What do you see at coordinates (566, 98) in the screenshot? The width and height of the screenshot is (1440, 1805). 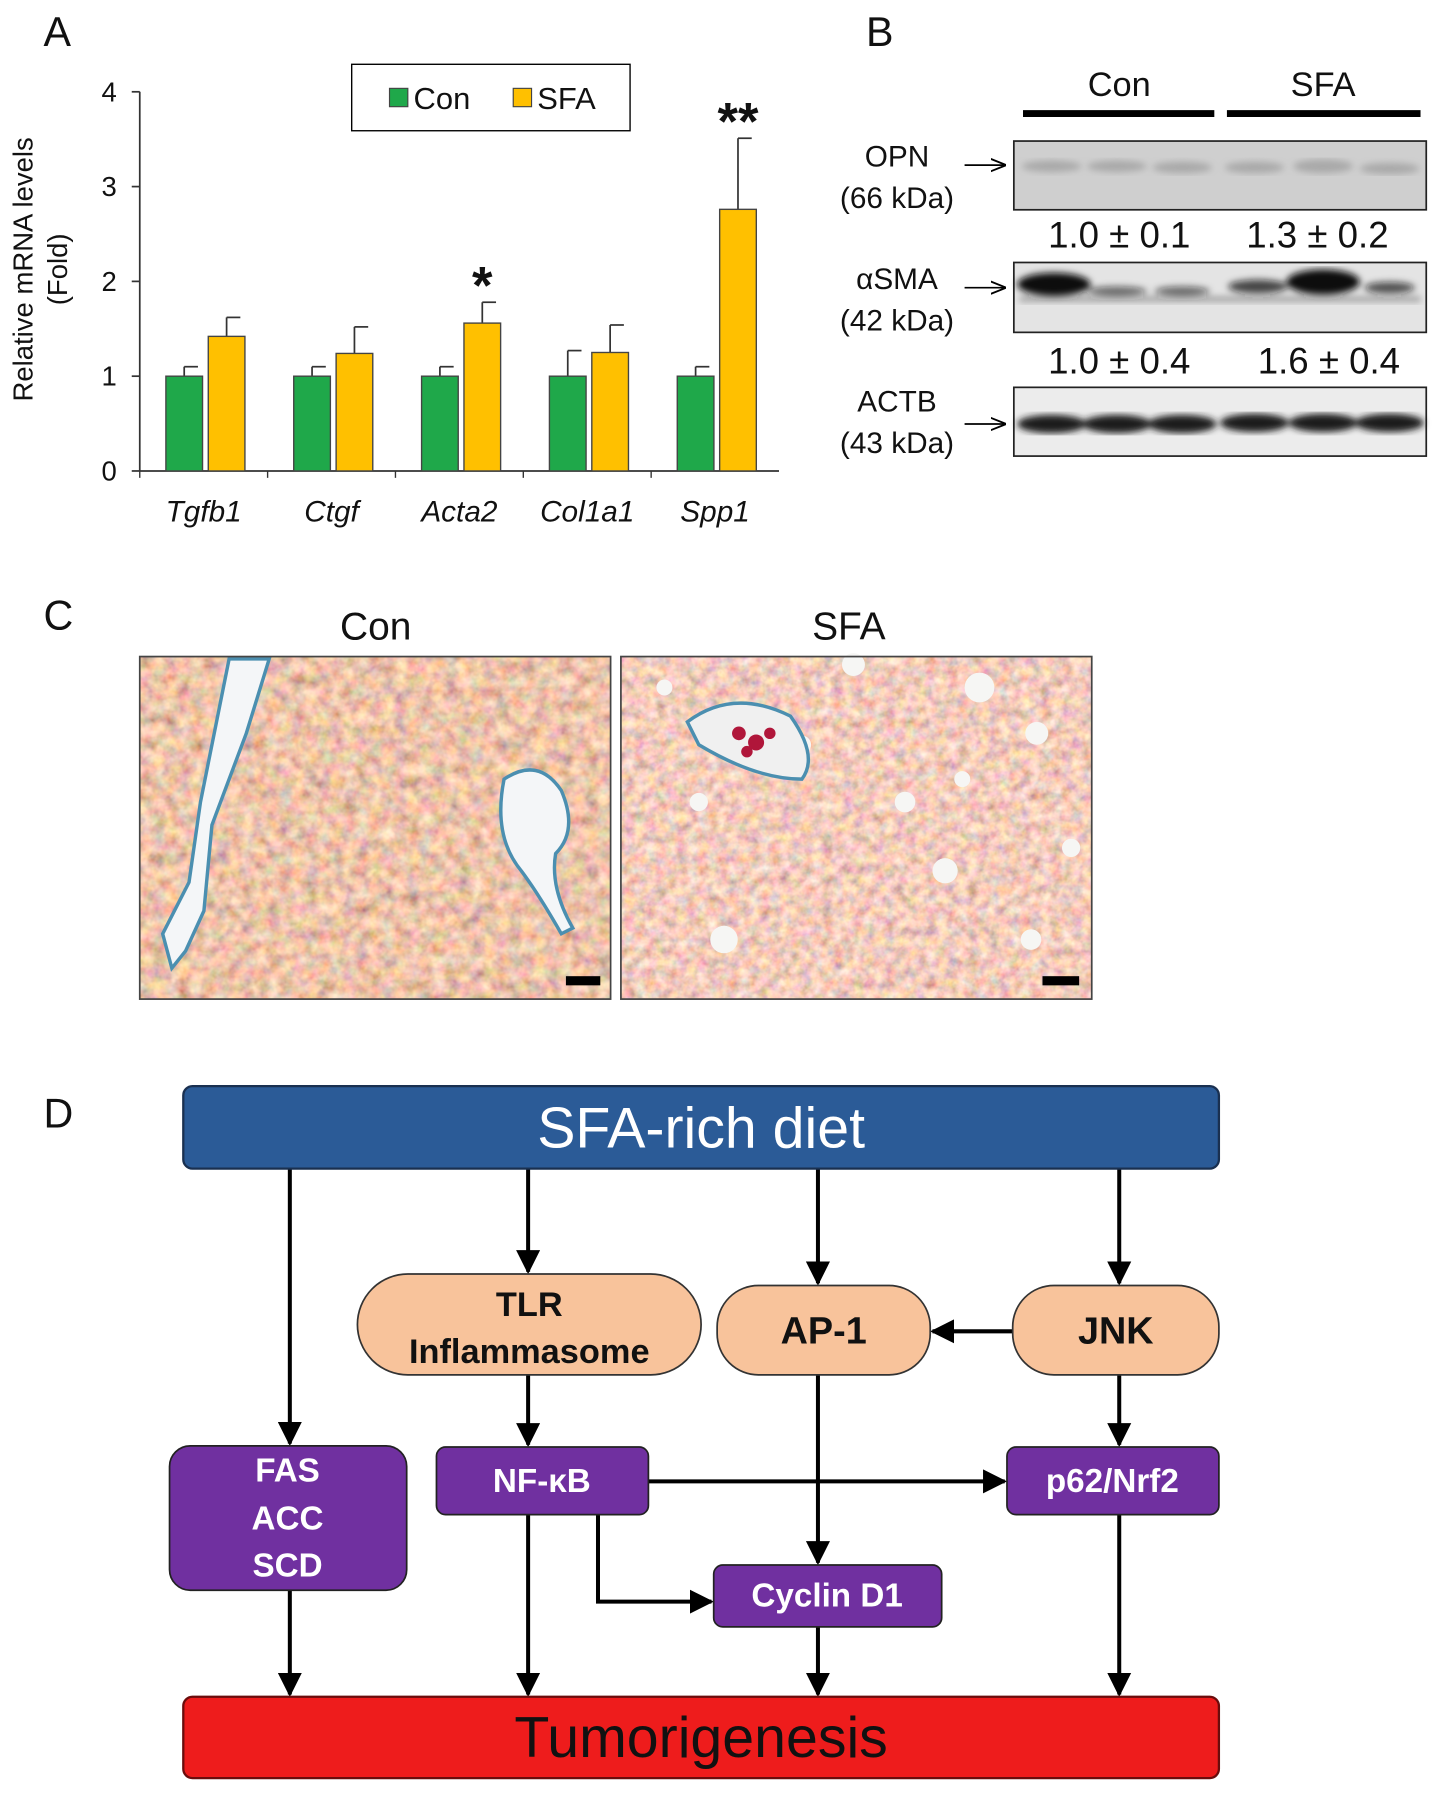 I see `legend-label: SFA` at bounding box center [566, 98].